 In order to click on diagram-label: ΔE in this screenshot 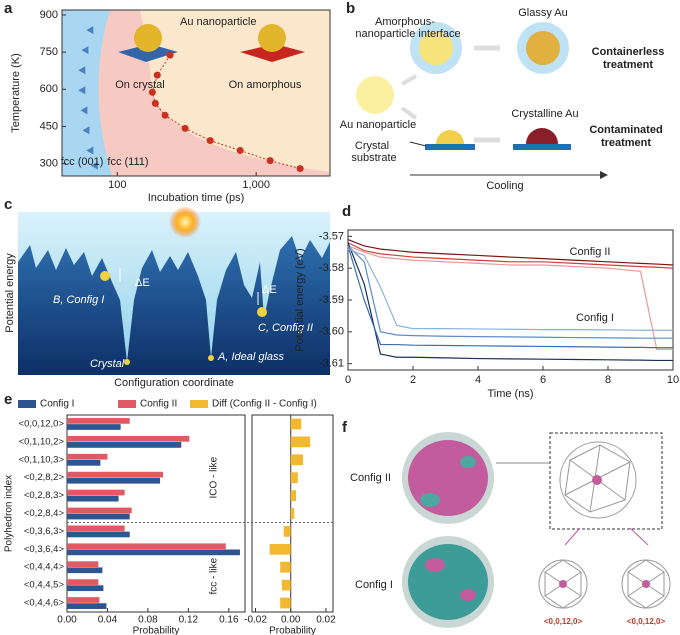, I will do `click(142, 283)`.